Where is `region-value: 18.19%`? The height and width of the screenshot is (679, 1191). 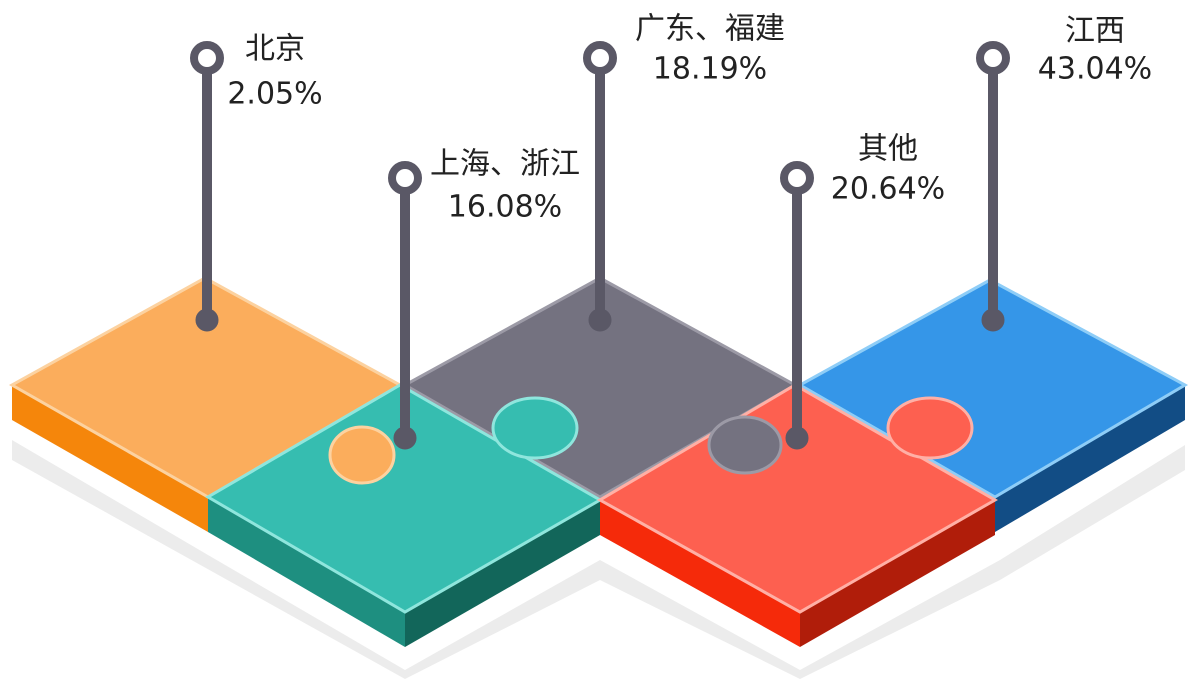
region-value: 18.19% is located at coordinates (710, 69).